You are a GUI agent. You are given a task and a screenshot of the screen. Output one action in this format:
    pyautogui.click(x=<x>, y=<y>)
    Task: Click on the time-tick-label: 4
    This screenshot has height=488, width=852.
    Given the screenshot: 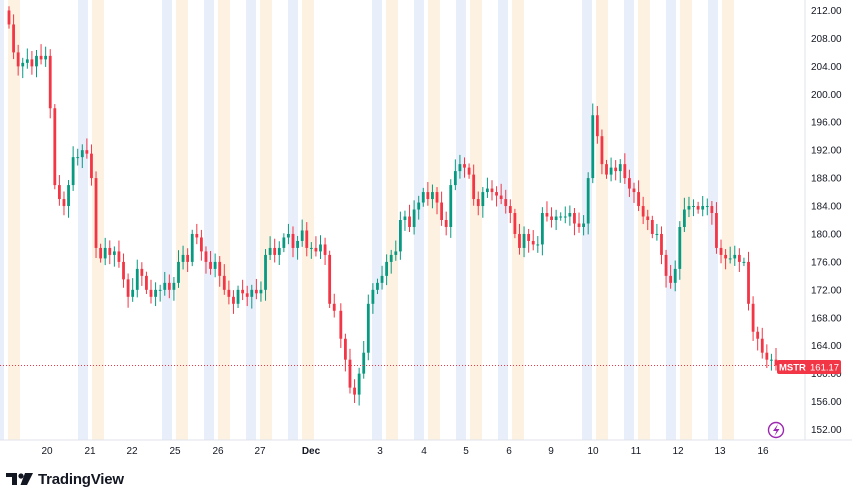 What is the action you would take?
    pyautogui.click(x=424, y=451)
    